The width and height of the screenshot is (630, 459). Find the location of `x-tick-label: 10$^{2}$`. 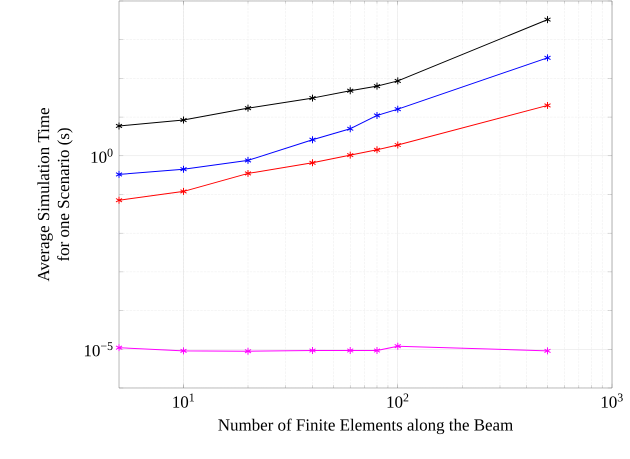

x-tick-label: 10$^{2}$ is located at coordinates (398, 400).